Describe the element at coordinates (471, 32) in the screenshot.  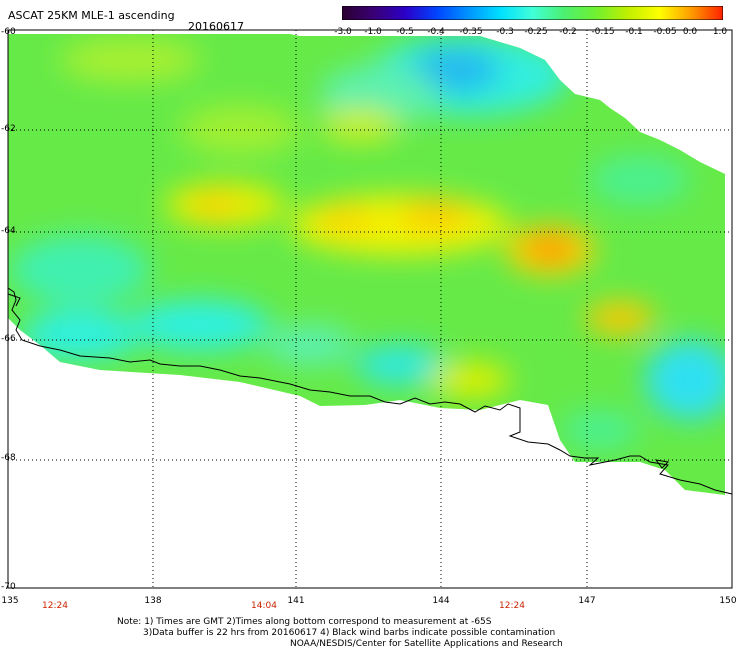
I see `colorbar-label: -0.35` at that location.